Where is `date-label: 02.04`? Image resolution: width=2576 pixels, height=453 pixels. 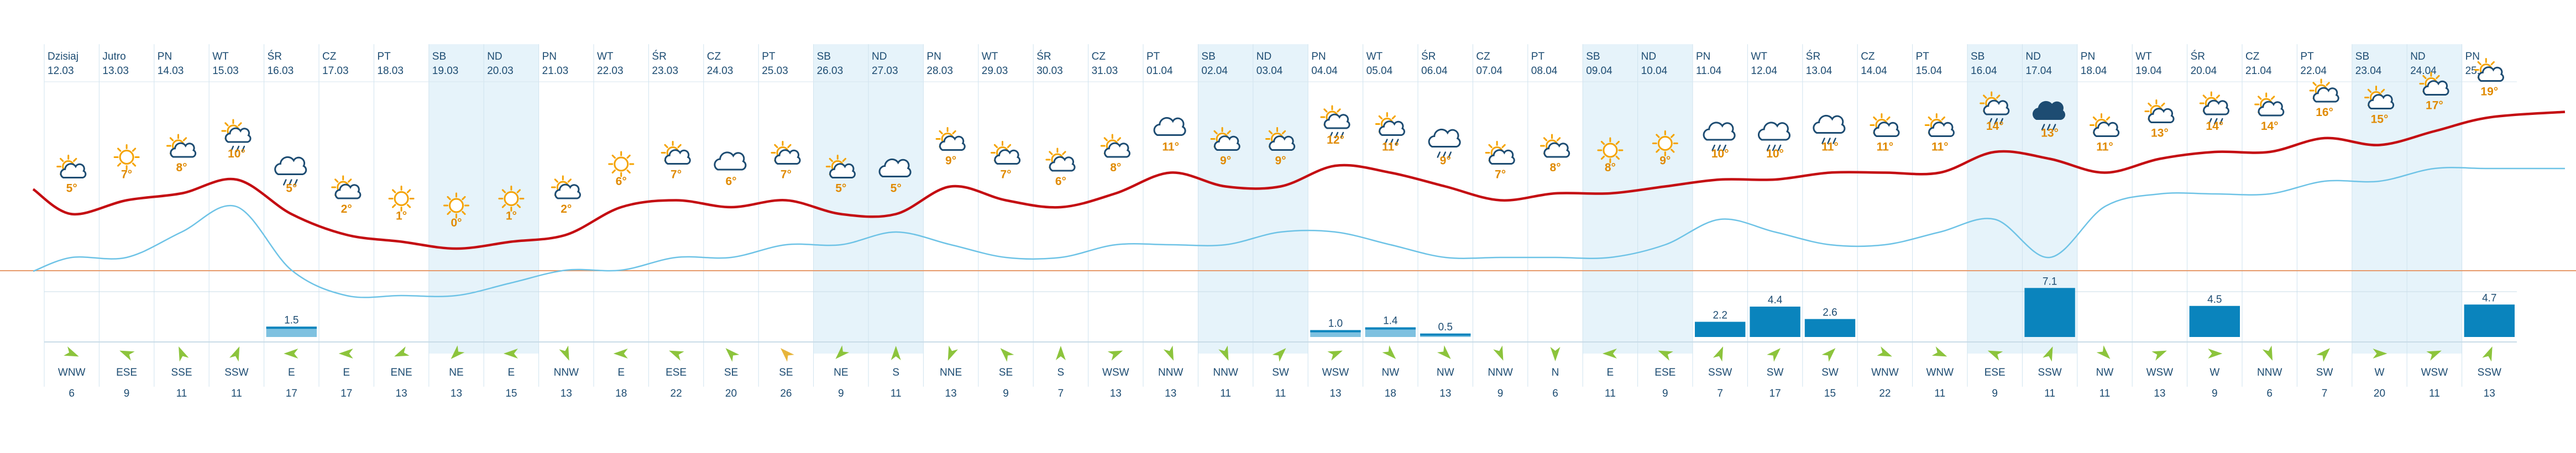
date-label: 02.04 is located at coordinates (1215, 71).